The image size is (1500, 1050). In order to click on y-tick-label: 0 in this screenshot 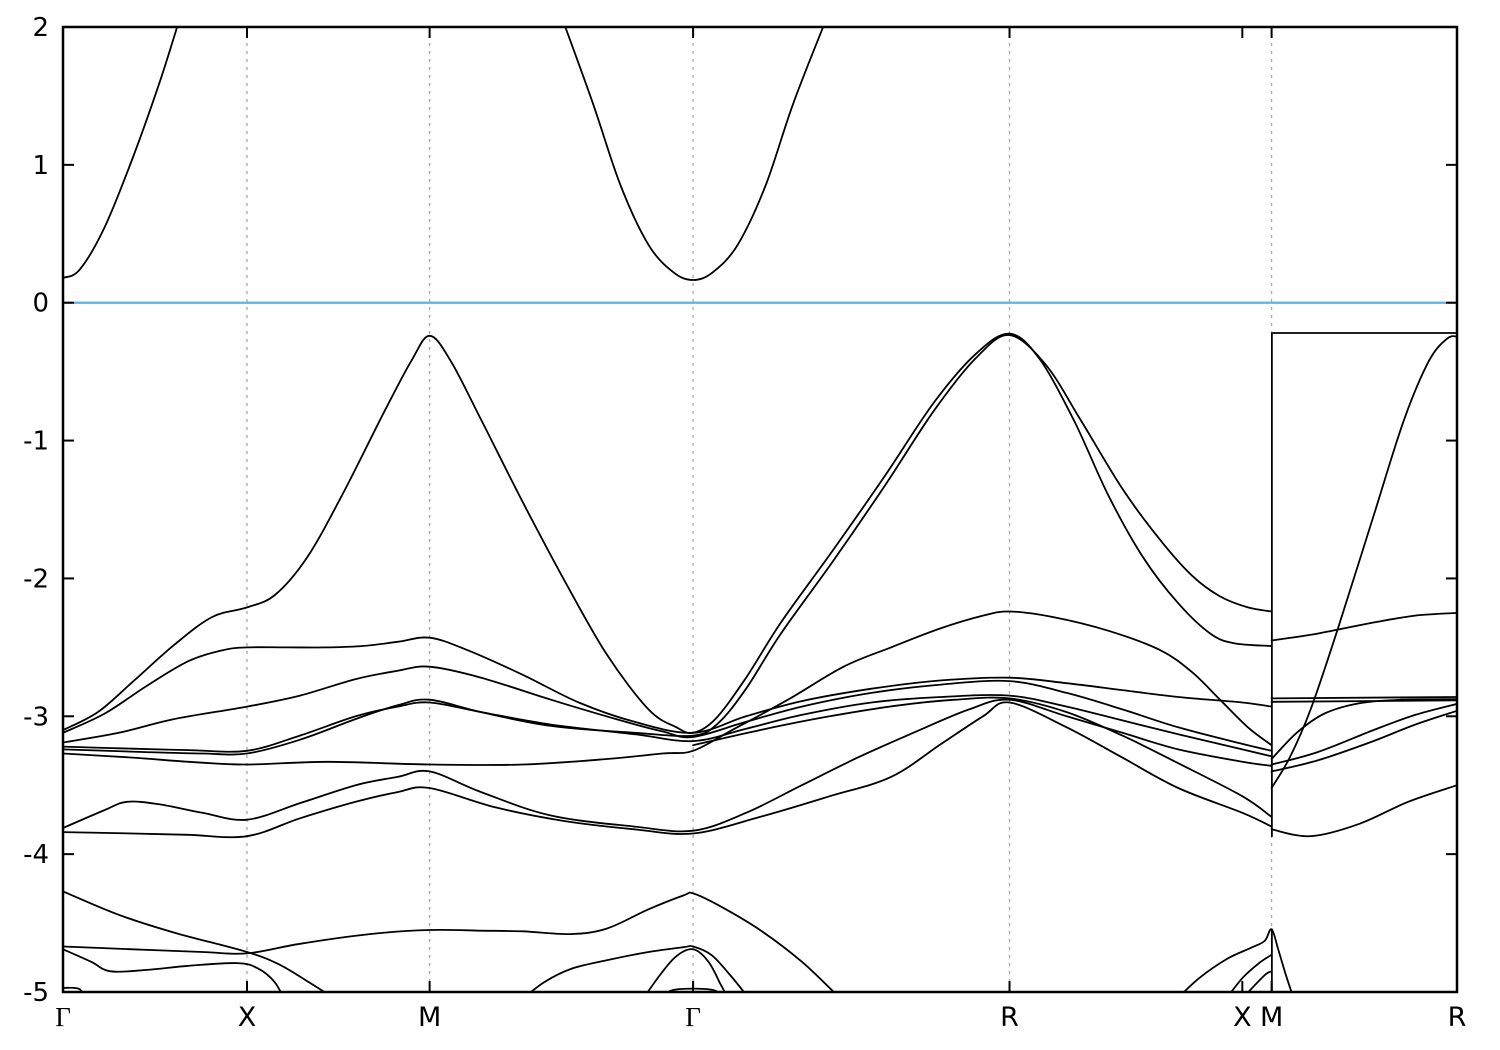, I will do `click(40, 304)`.